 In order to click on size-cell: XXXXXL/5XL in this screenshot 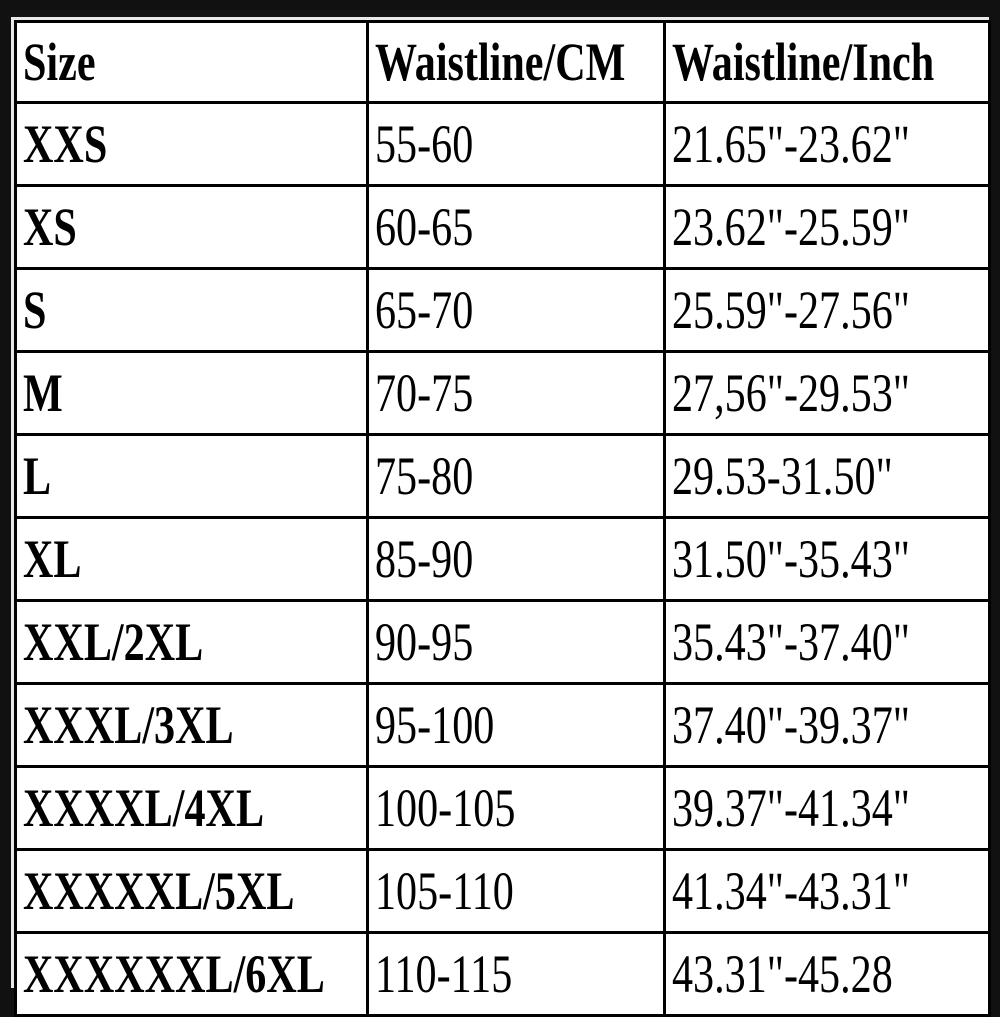, I will do `click(159, 891)`.